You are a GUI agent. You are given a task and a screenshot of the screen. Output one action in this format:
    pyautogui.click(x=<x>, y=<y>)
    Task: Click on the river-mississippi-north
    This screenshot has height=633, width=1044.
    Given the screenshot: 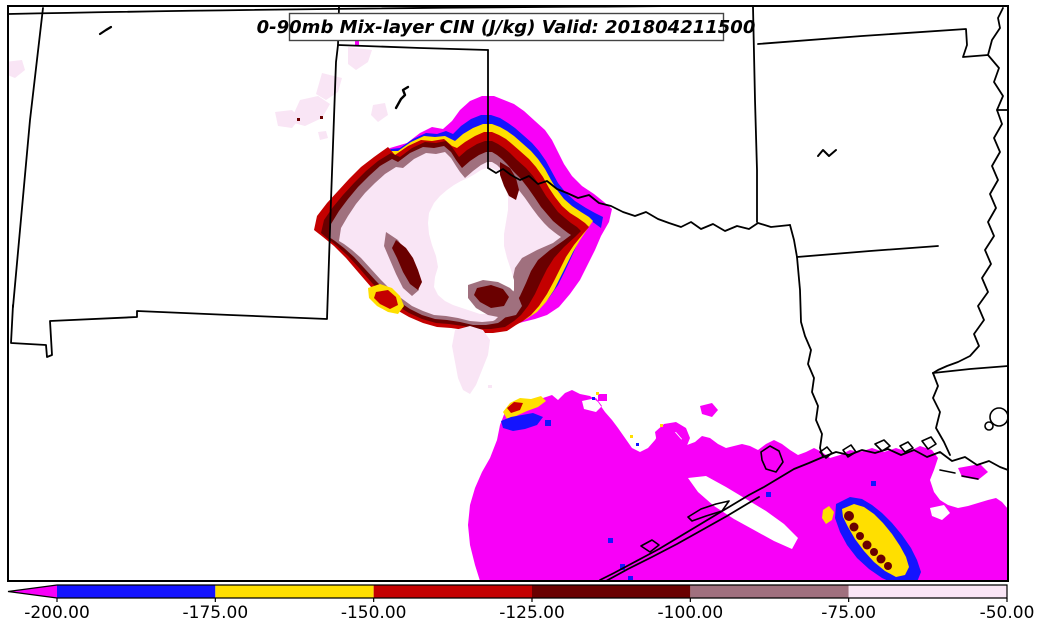 What is the action you would take?
    pyautogui.click(x=995, y=31)
    